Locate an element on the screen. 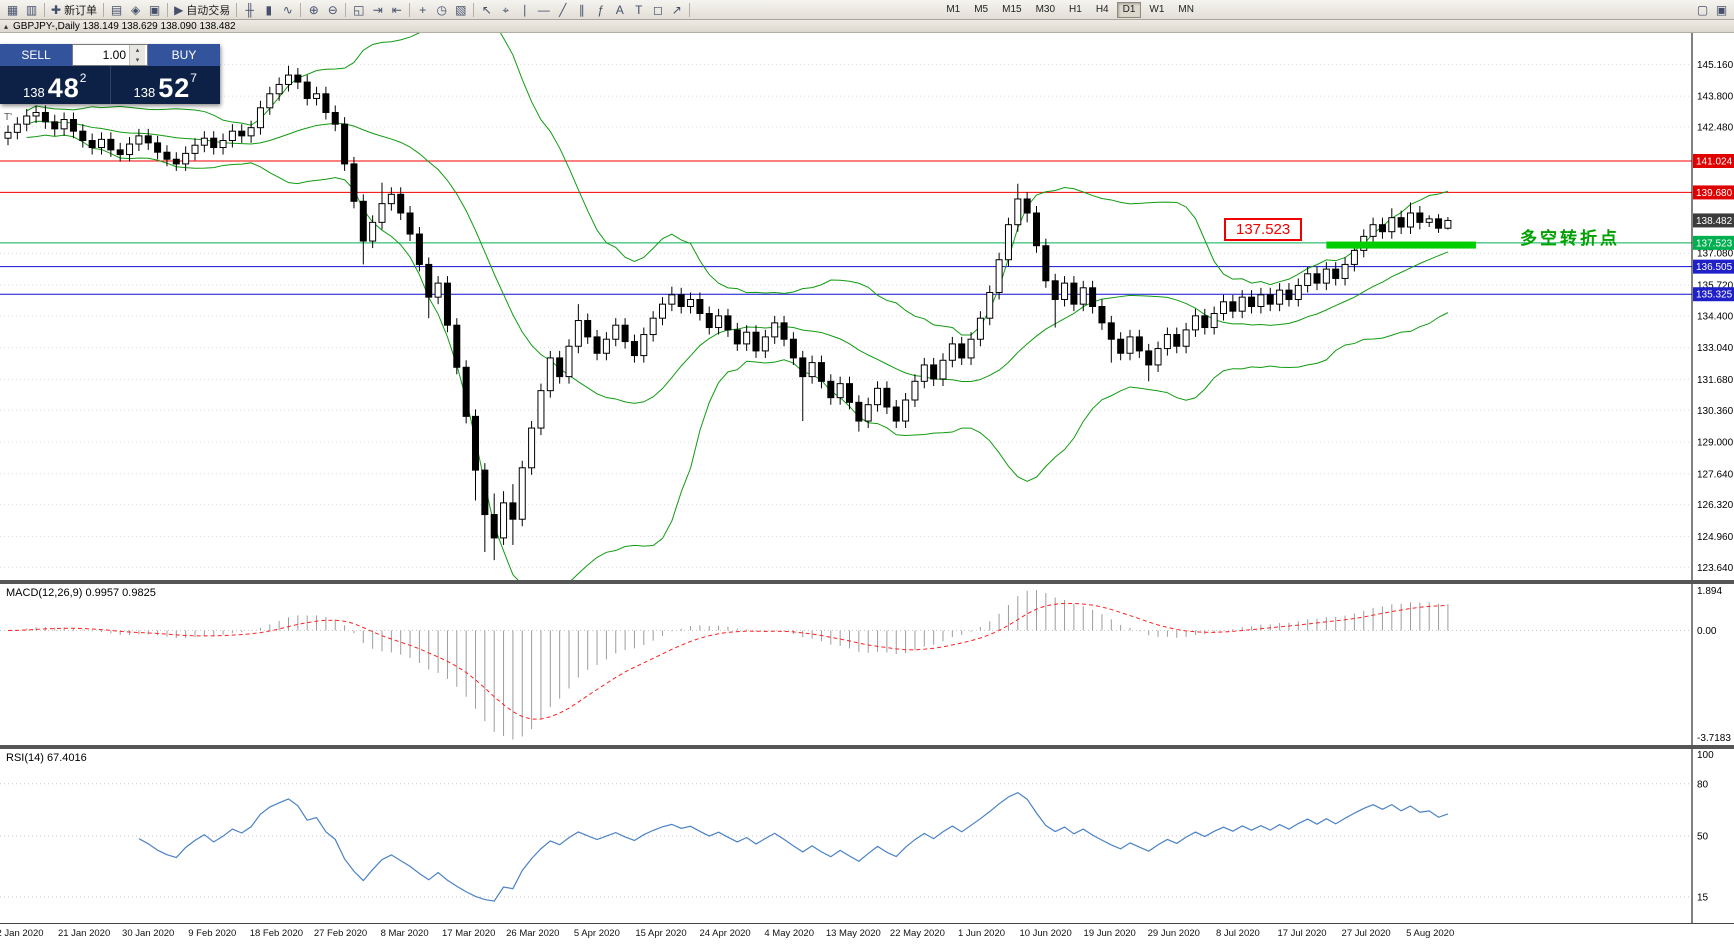  date-label: 8 Mar 2020 is located at coordinates (404, 933).